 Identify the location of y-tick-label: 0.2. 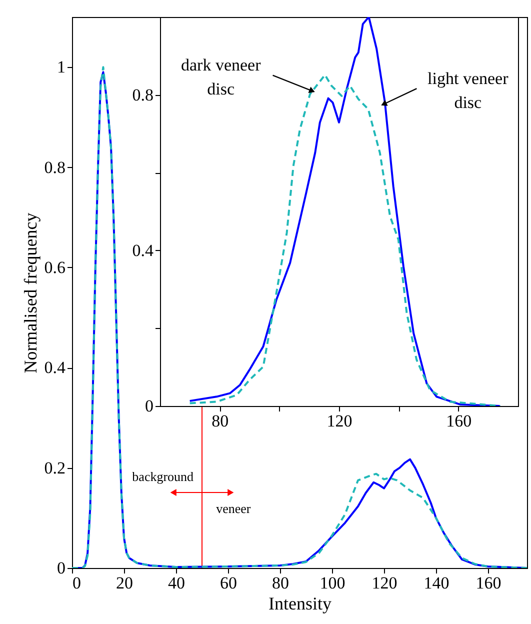
(55, 468).